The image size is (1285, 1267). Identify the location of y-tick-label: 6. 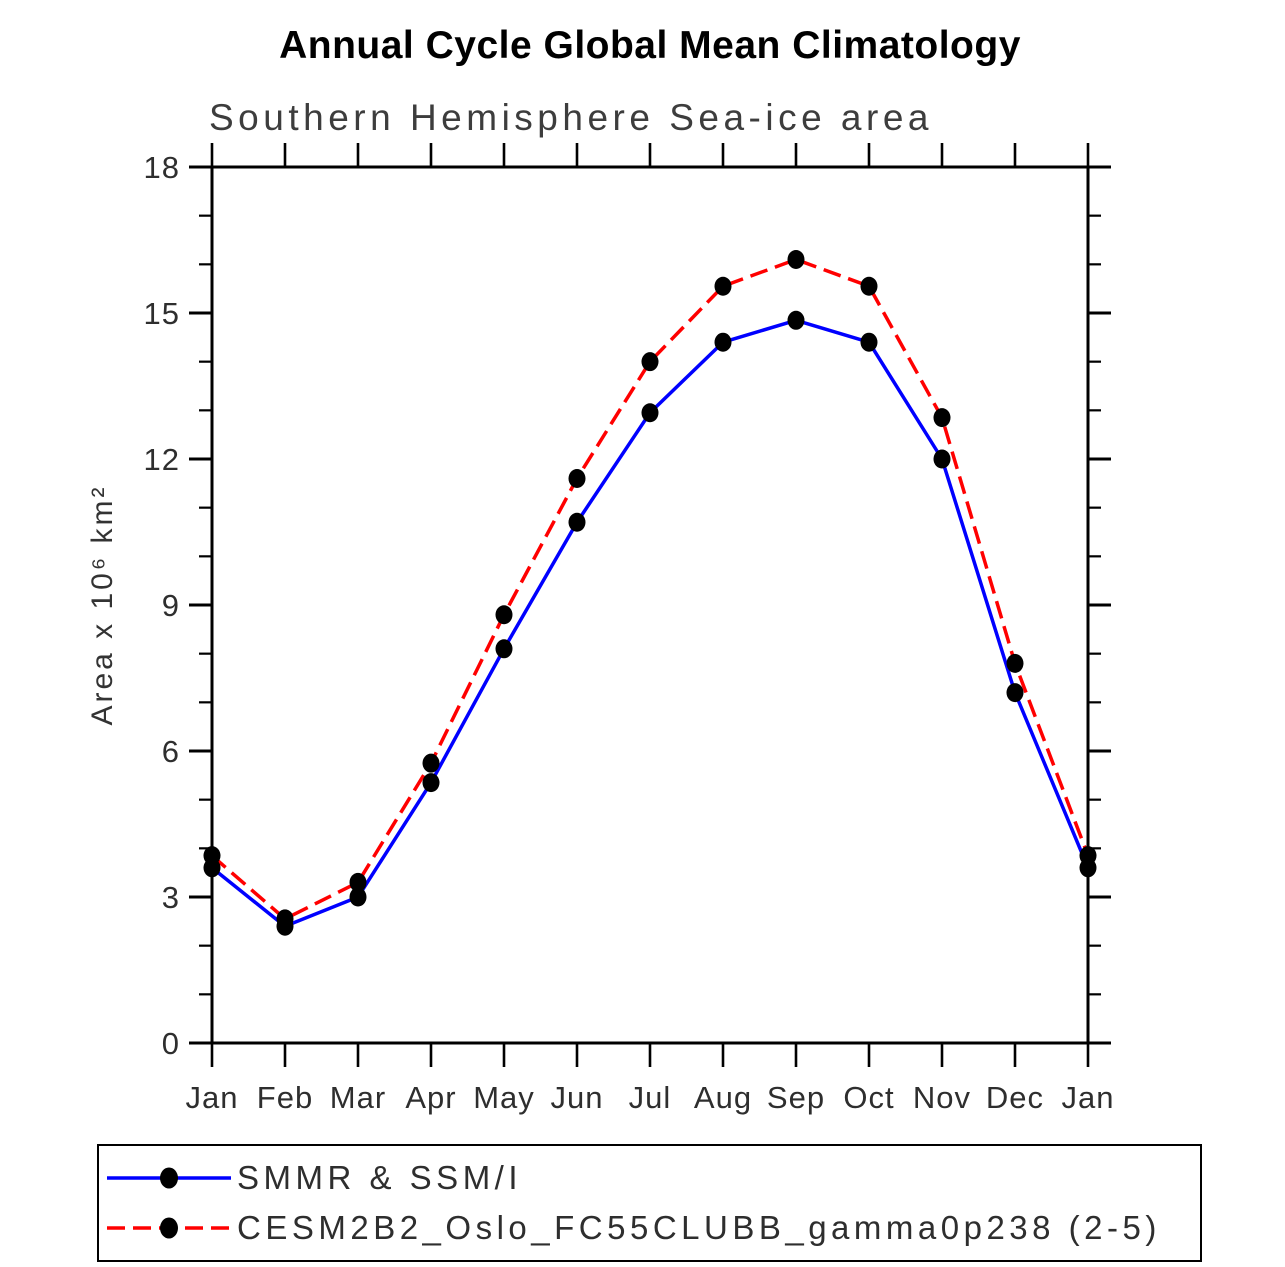
(171, 751).